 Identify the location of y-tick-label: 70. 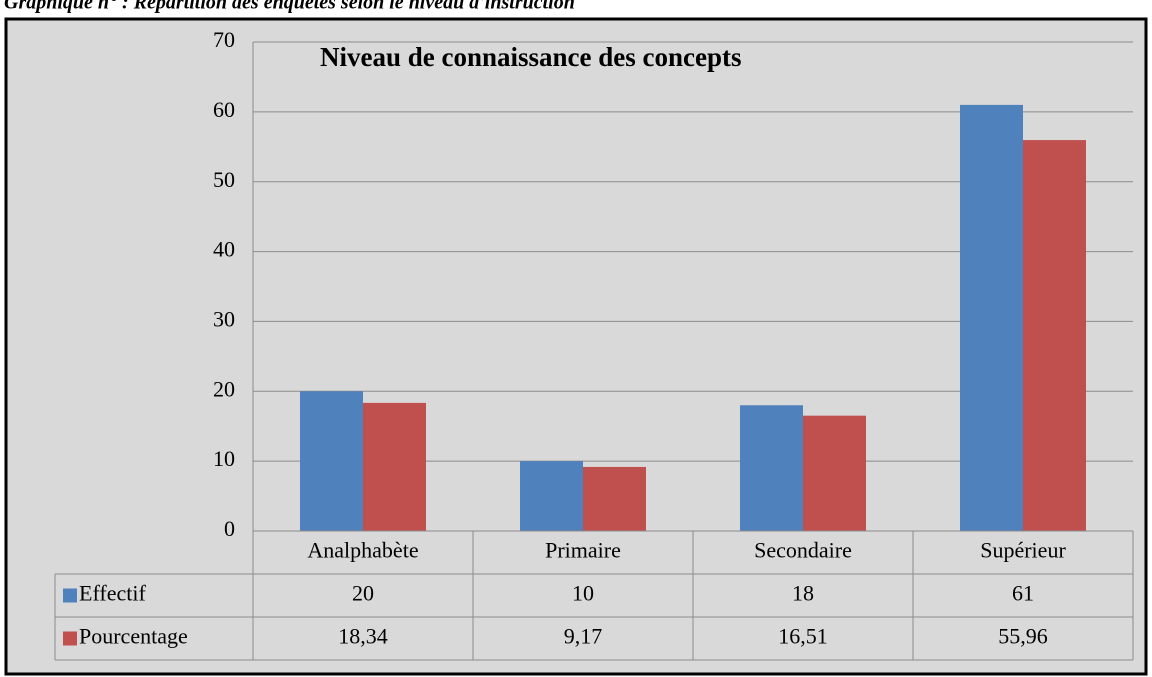
(224, 39).